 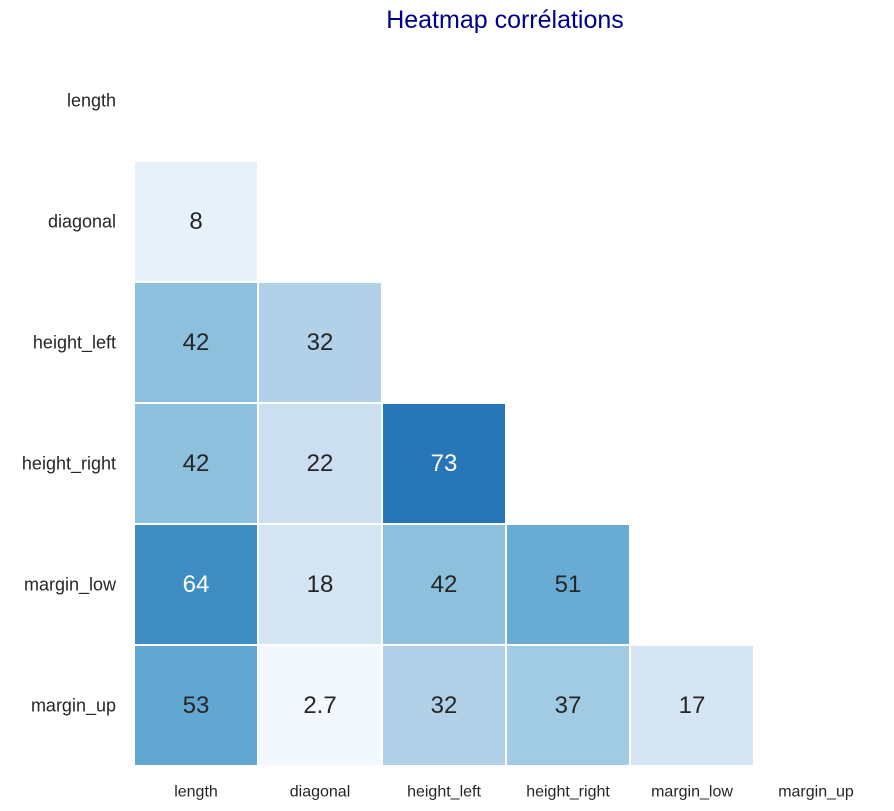 I want to click on cell-value-label: 64, so click(x=196, y=584).